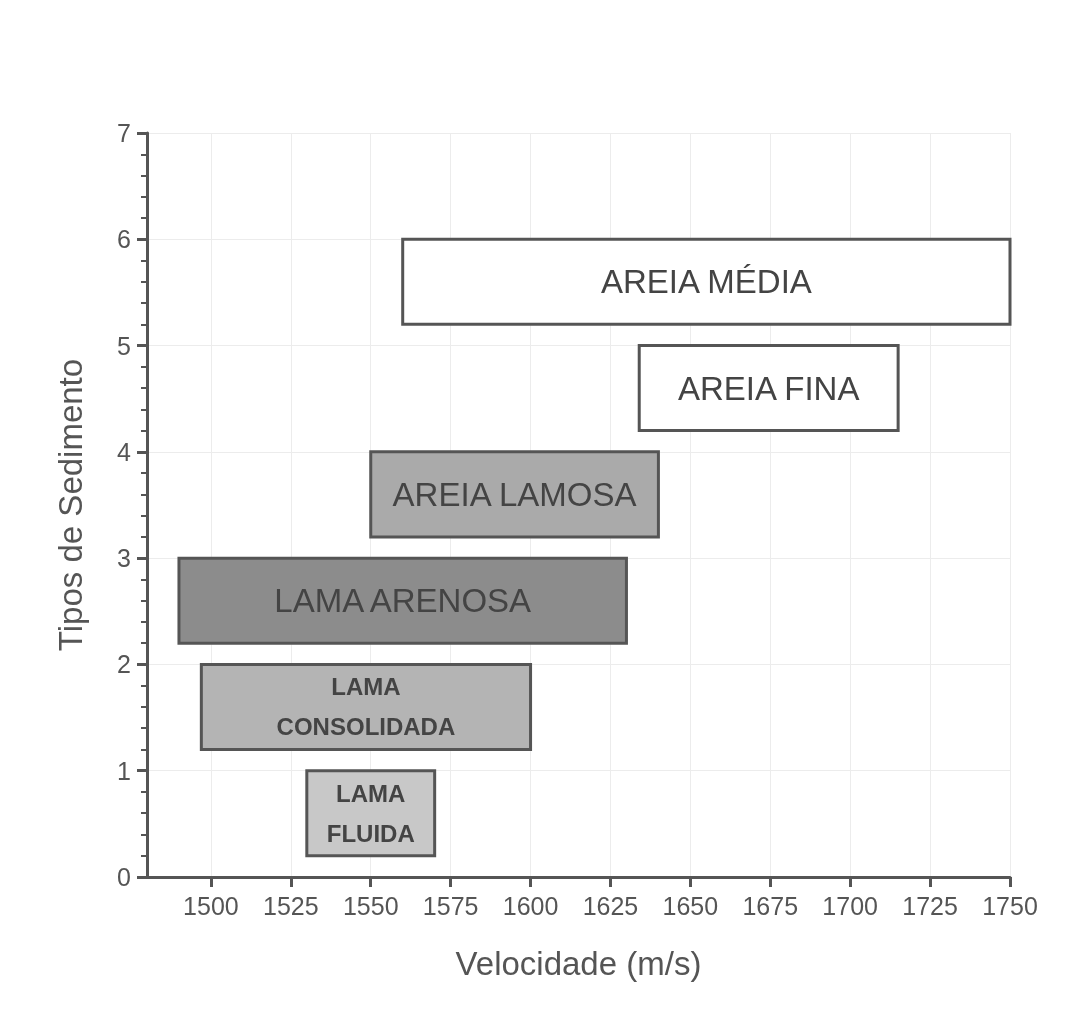 The width and height of the screenshot is (1070, 1015). I want to click on x-tick-label: 1525, so click(291, 905).